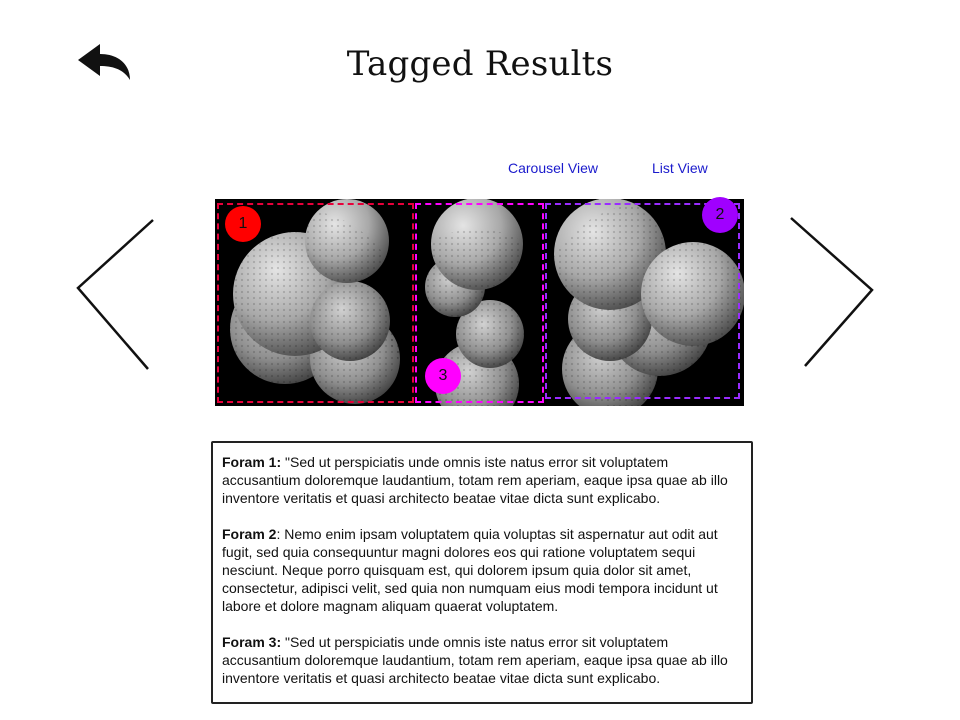  I want to click on tag-marker-2: 2, so click(720, 215).